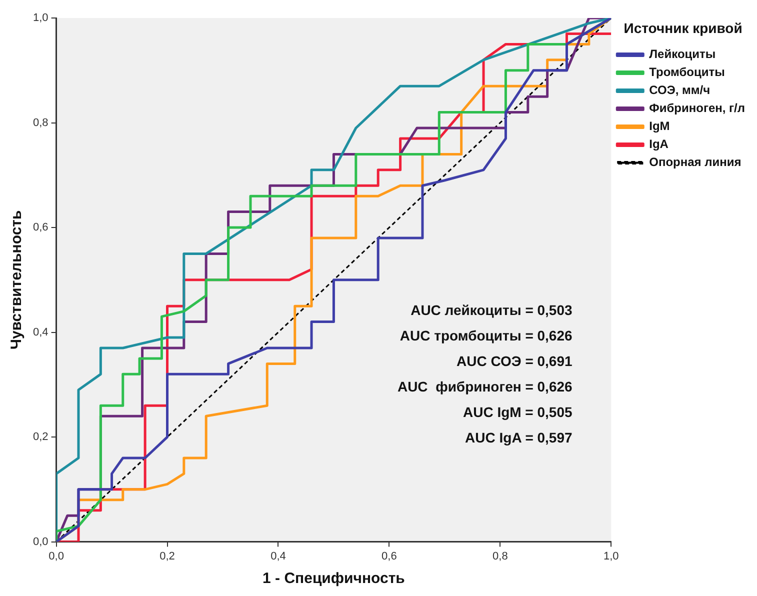  I want to click on x-tick-label: 0,8, so click(500, 556).